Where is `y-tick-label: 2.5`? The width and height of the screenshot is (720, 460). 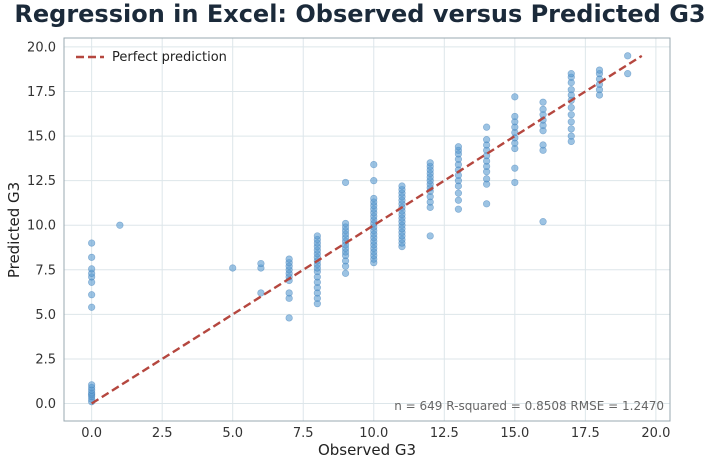 y-tick-label: 2.5 is located at coordinates (45, 359).